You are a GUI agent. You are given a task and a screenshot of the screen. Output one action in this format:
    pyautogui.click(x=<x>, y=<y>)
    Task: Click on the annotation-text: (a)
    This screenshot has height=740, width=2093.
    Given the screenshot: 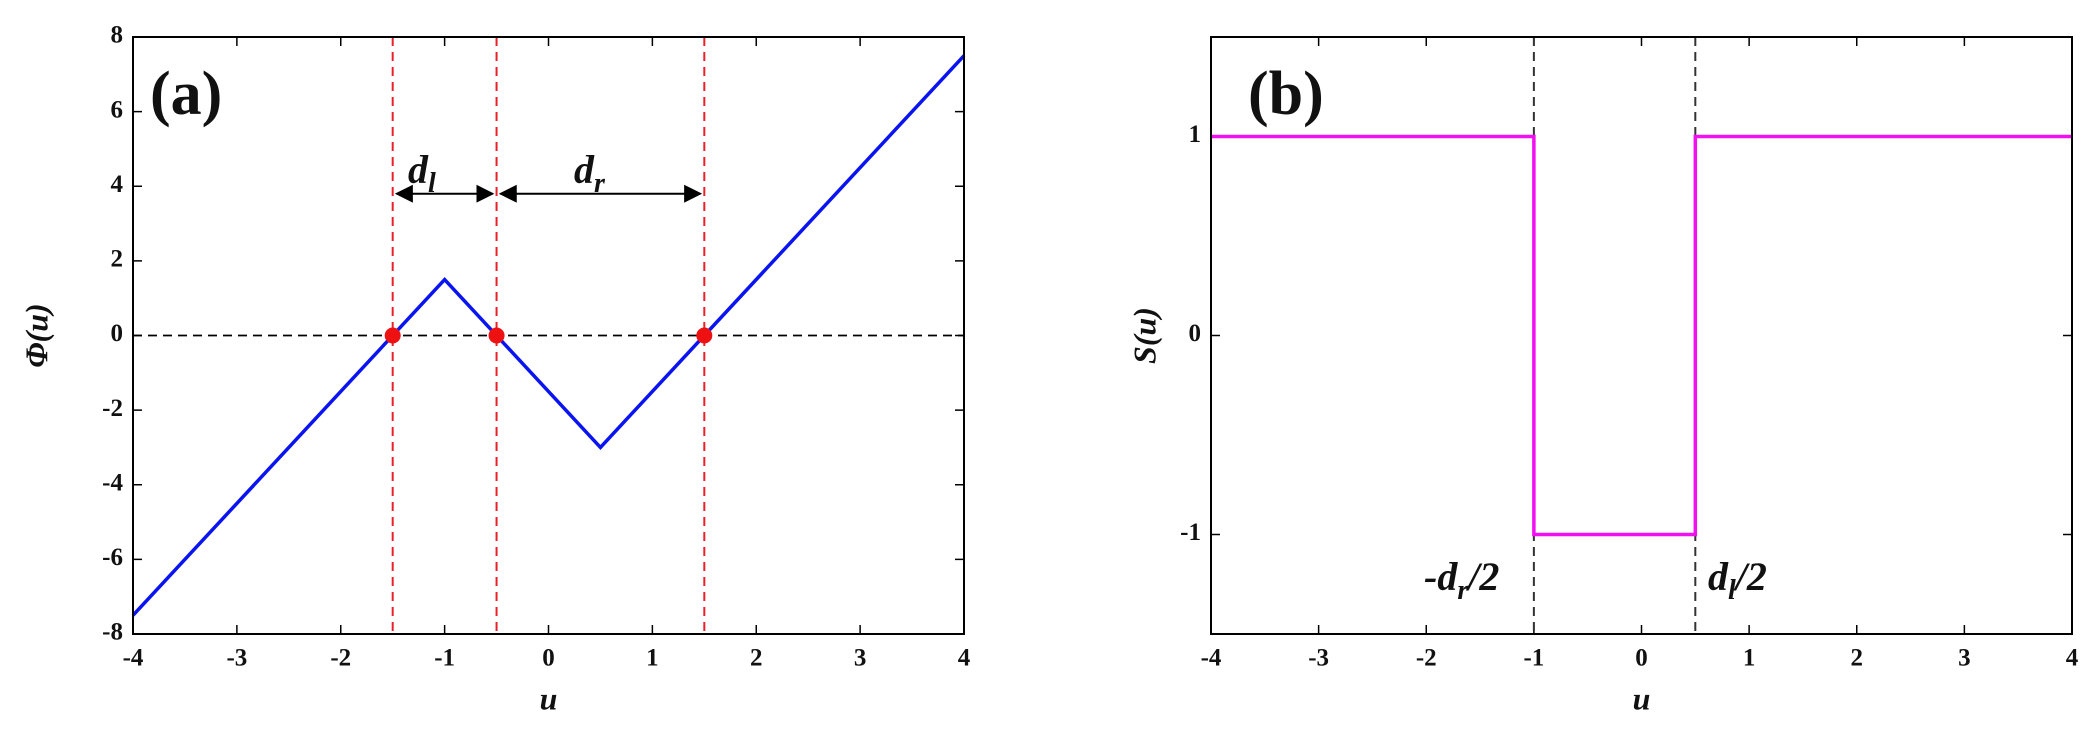 What is the action you would take?
    pyautogui.click(x=186, y=94)
    